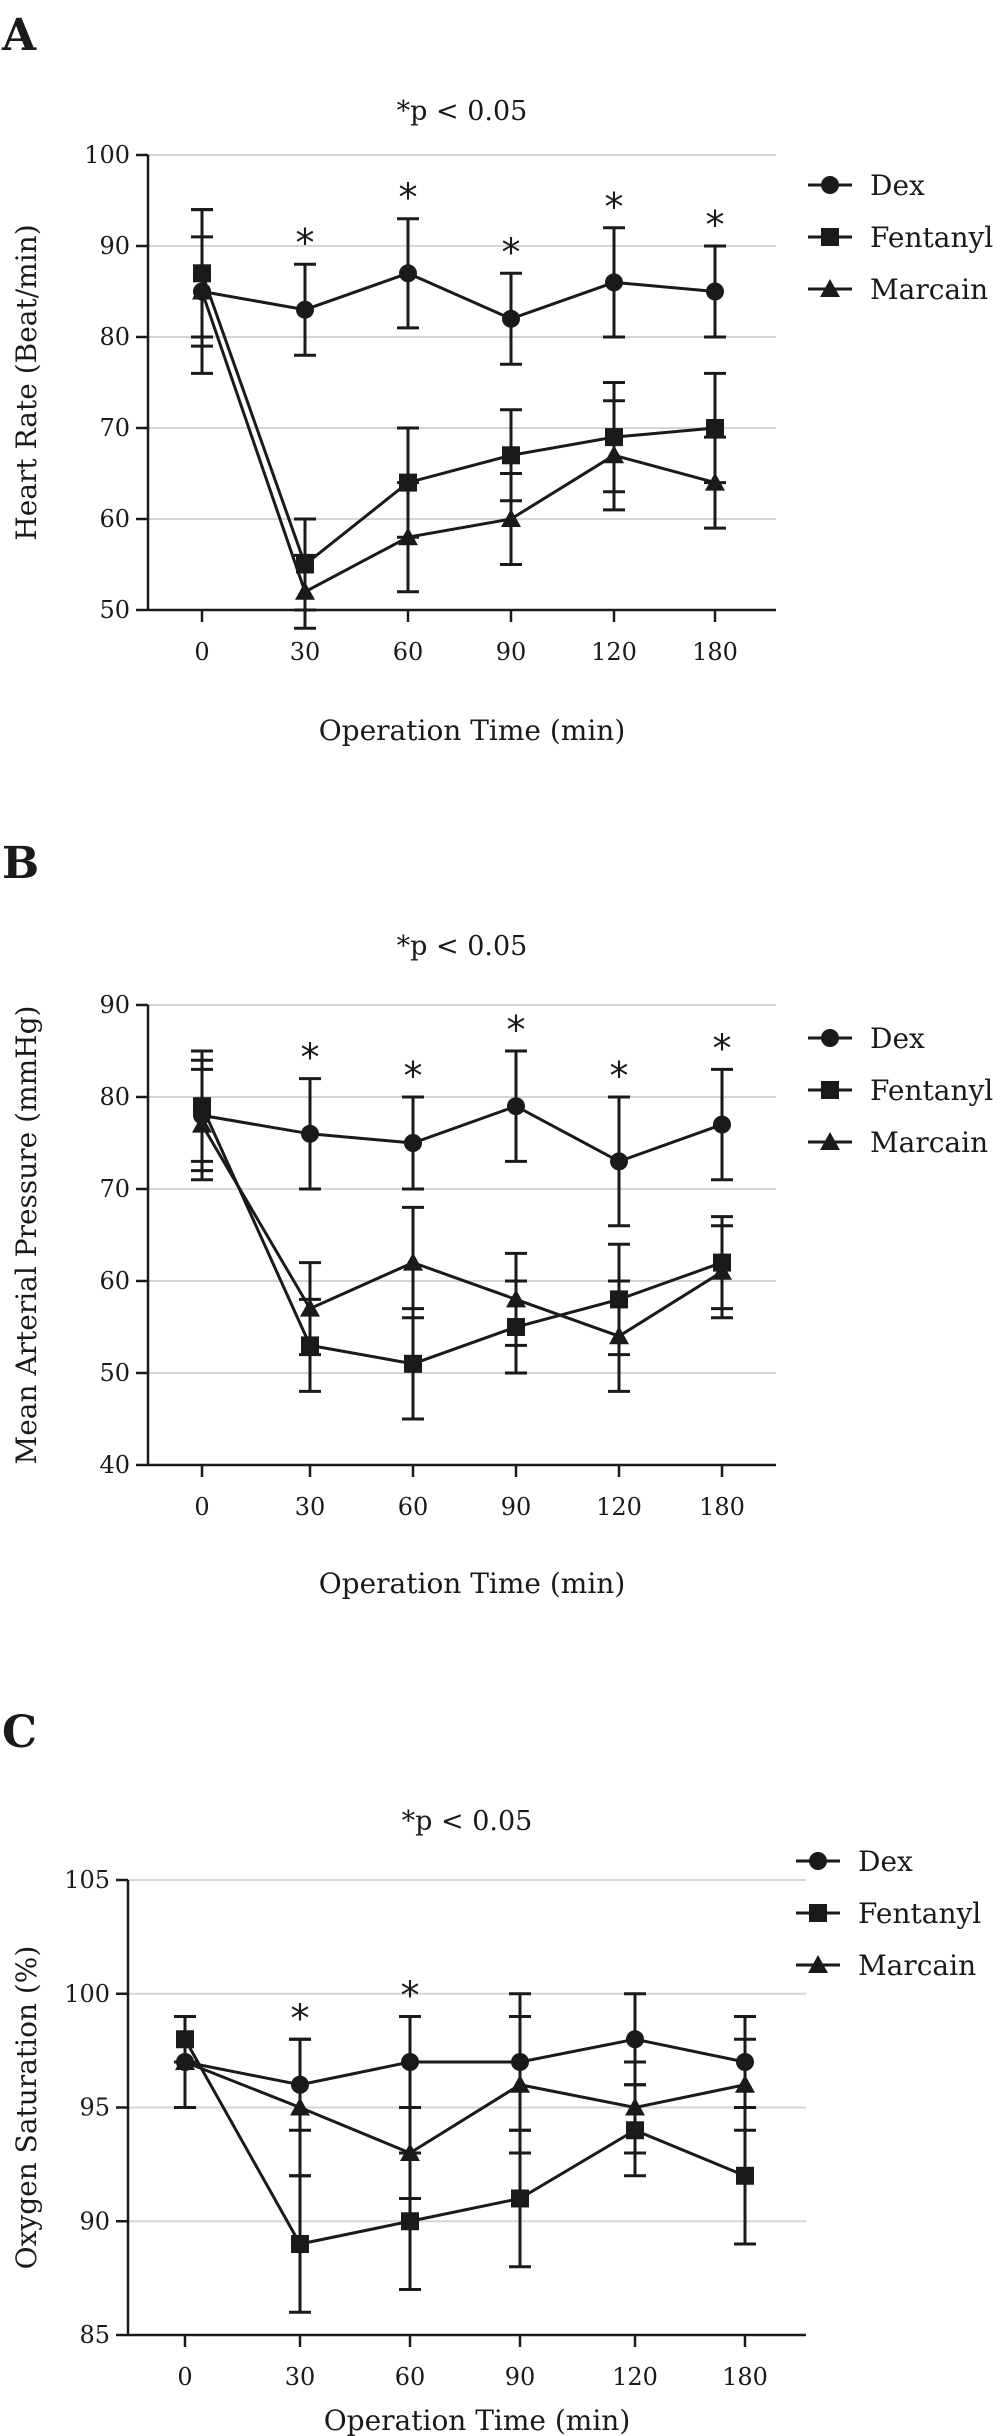 The image size is (1000, 2436). Describe the element at coordinates (19, 1732) in the screenshot. I see `panel-letter: C` at that location.